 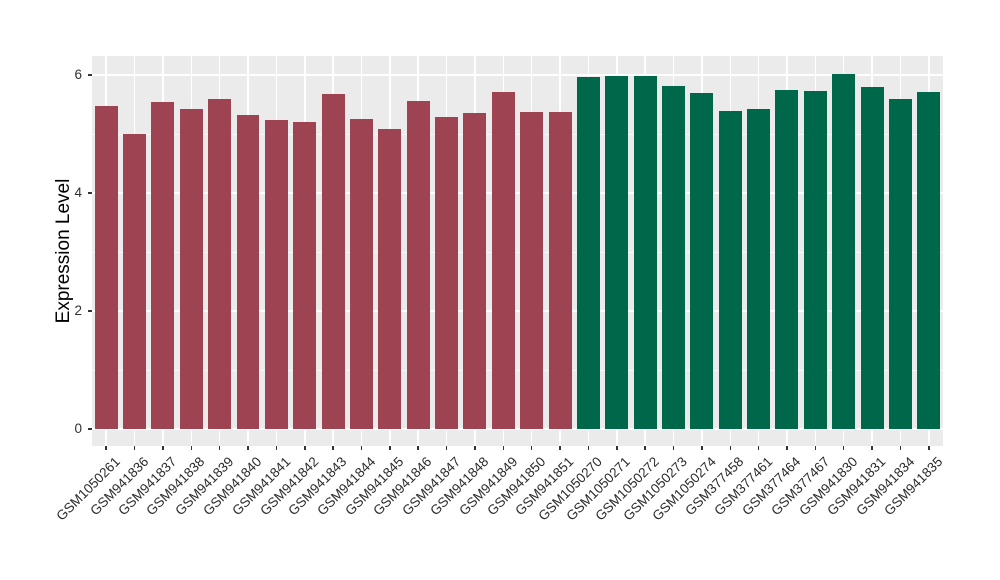 I want to click on y-tick-label: 6, so click(x=78, y=74).